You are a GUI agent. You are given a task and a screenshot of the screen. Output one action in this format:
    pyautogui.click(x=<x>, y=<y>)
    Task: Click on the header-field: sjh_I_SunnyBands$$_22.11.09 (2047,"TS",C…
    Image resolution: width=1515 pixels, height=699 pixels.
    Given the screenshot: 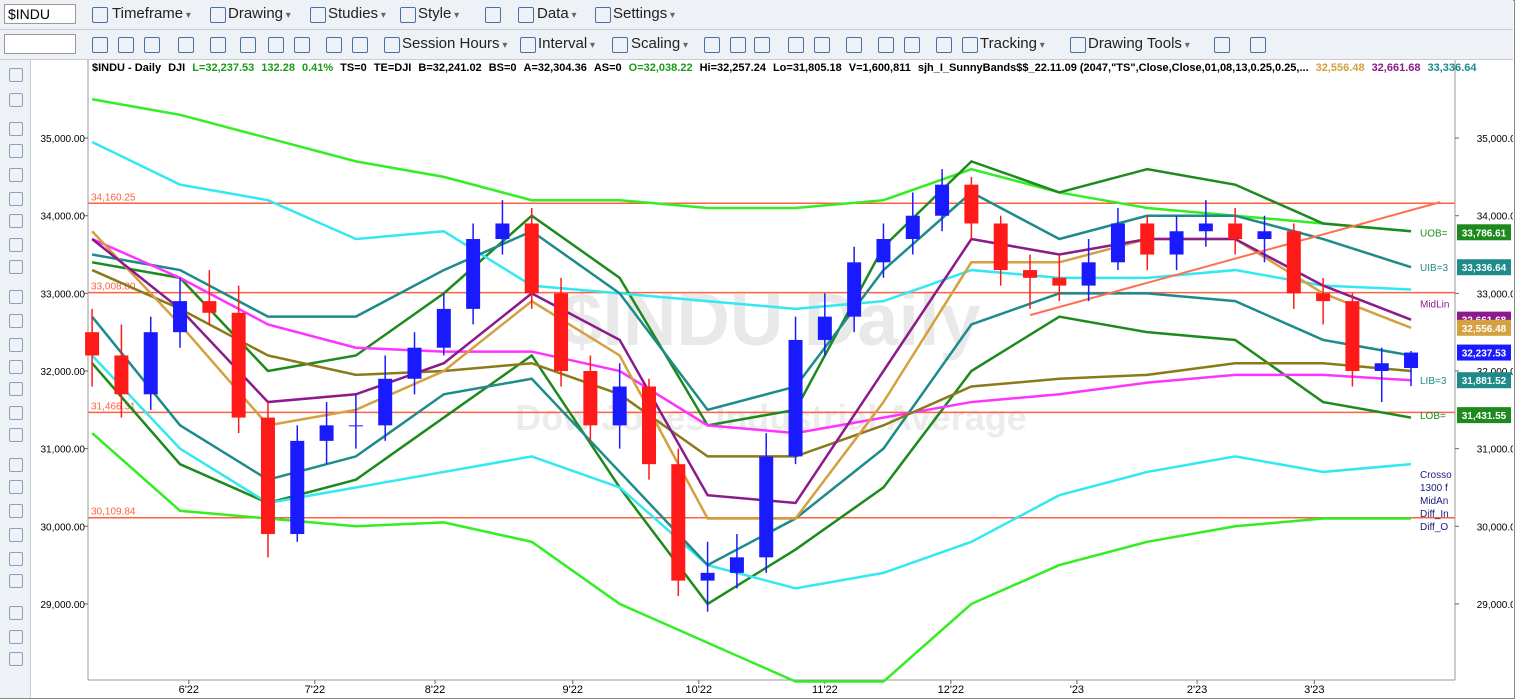 What is the action you would take?
    pyautogui.click(x=1113, y=68)
    